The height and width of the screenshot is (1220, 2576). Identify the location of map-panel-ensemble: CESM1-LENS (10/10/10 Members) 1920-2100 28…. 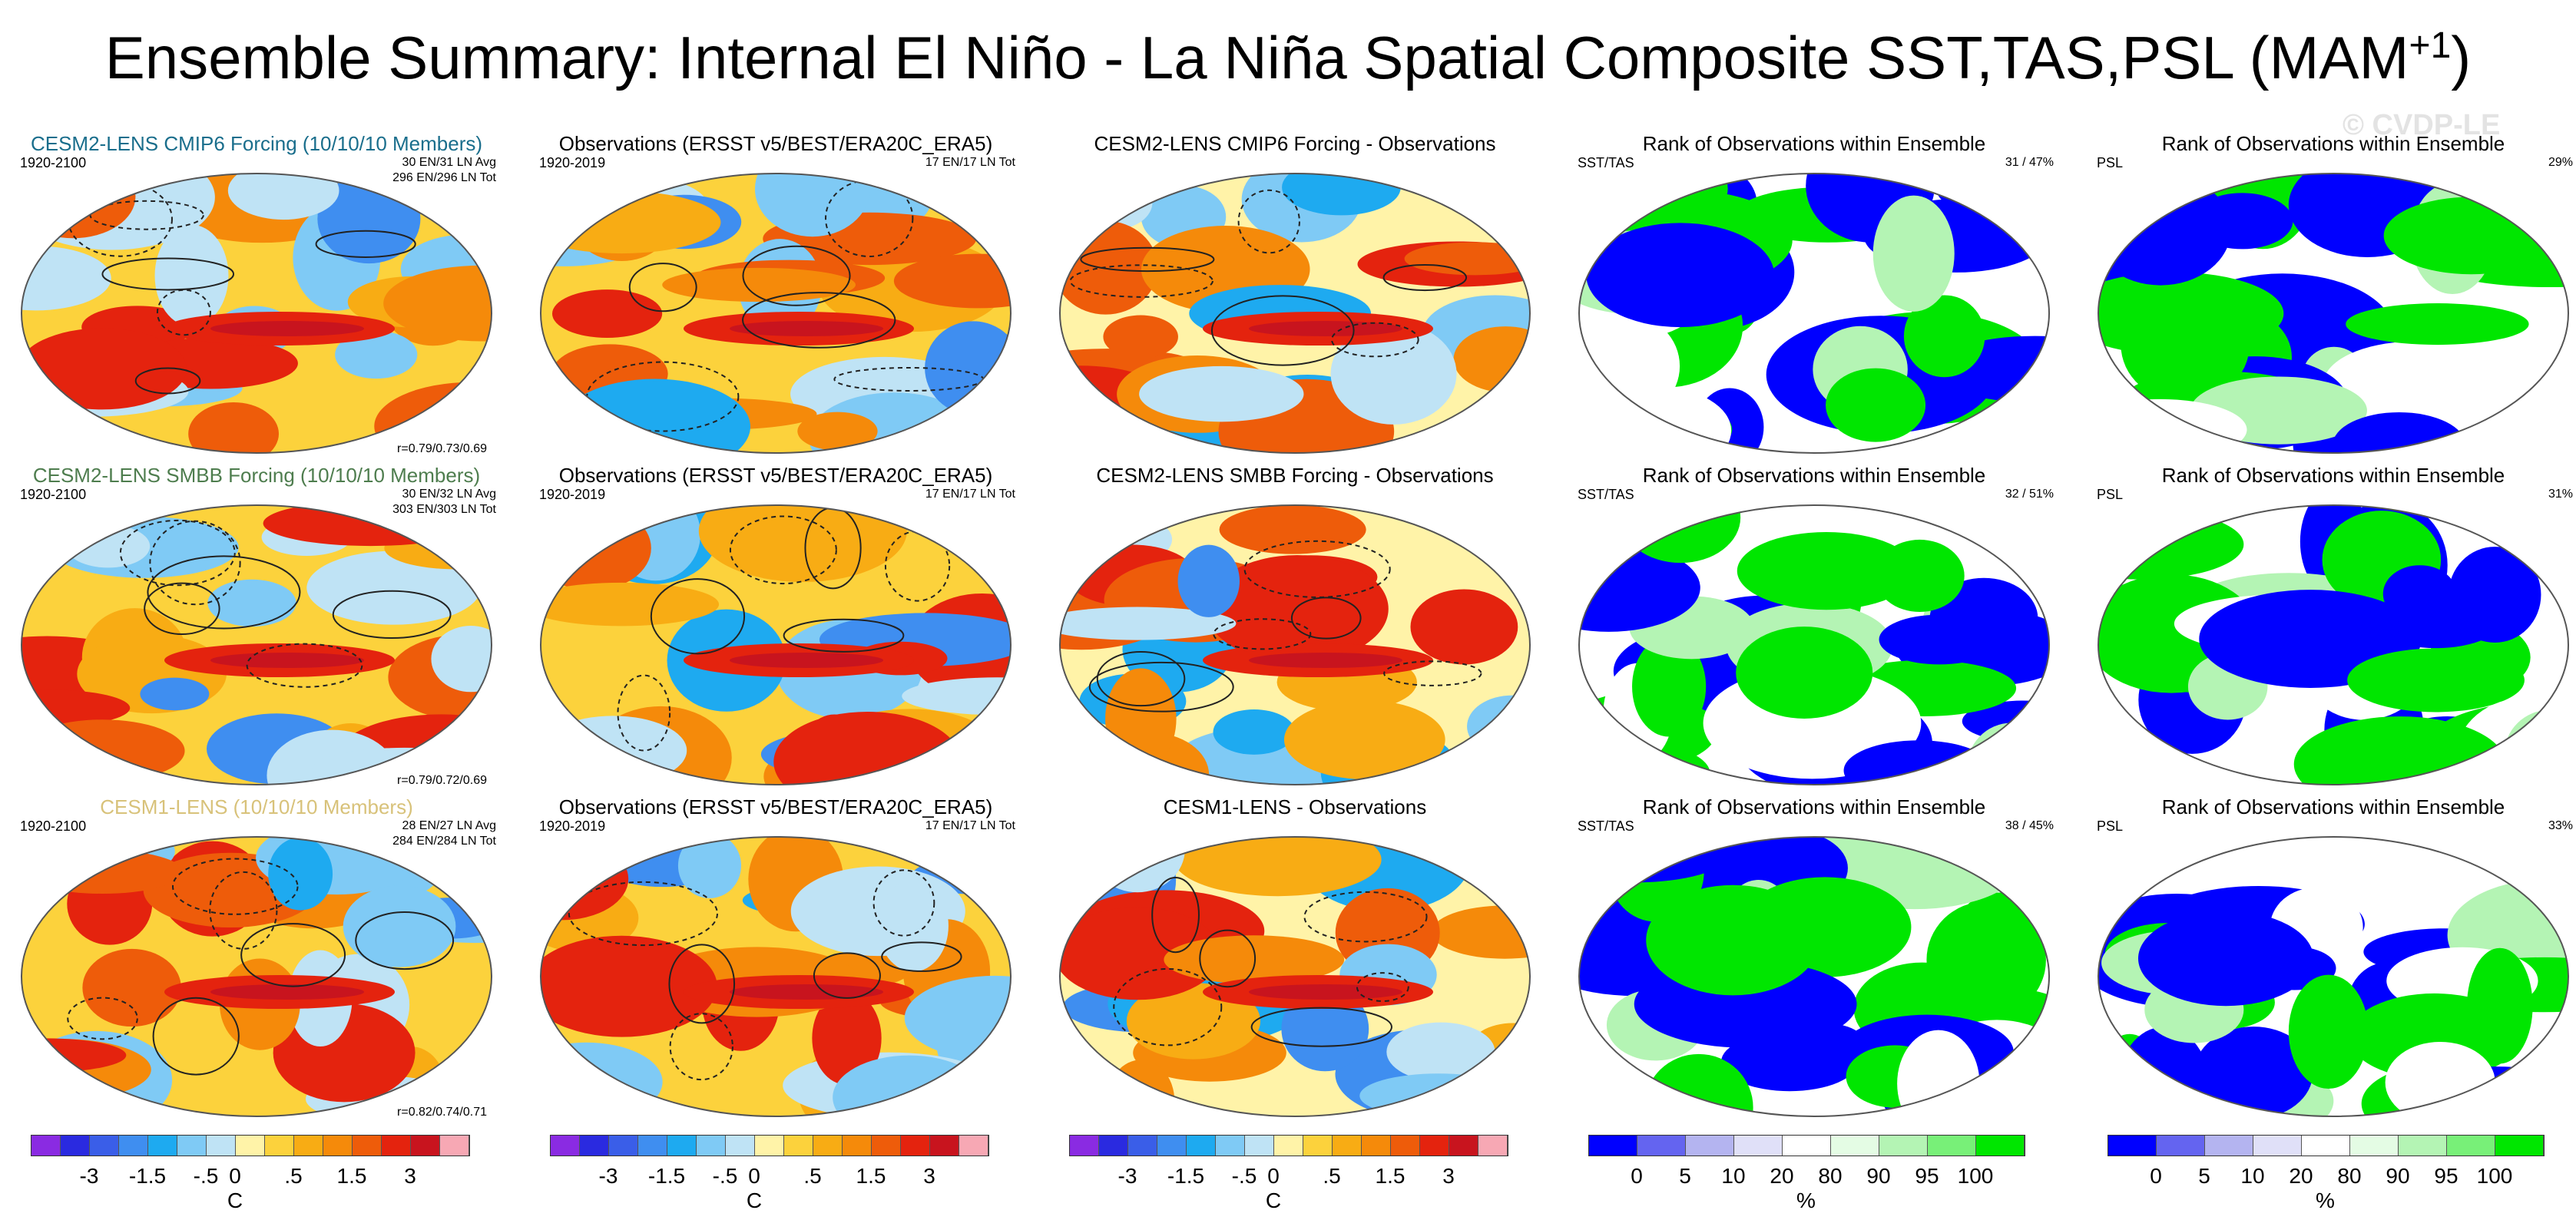
(256, 960).